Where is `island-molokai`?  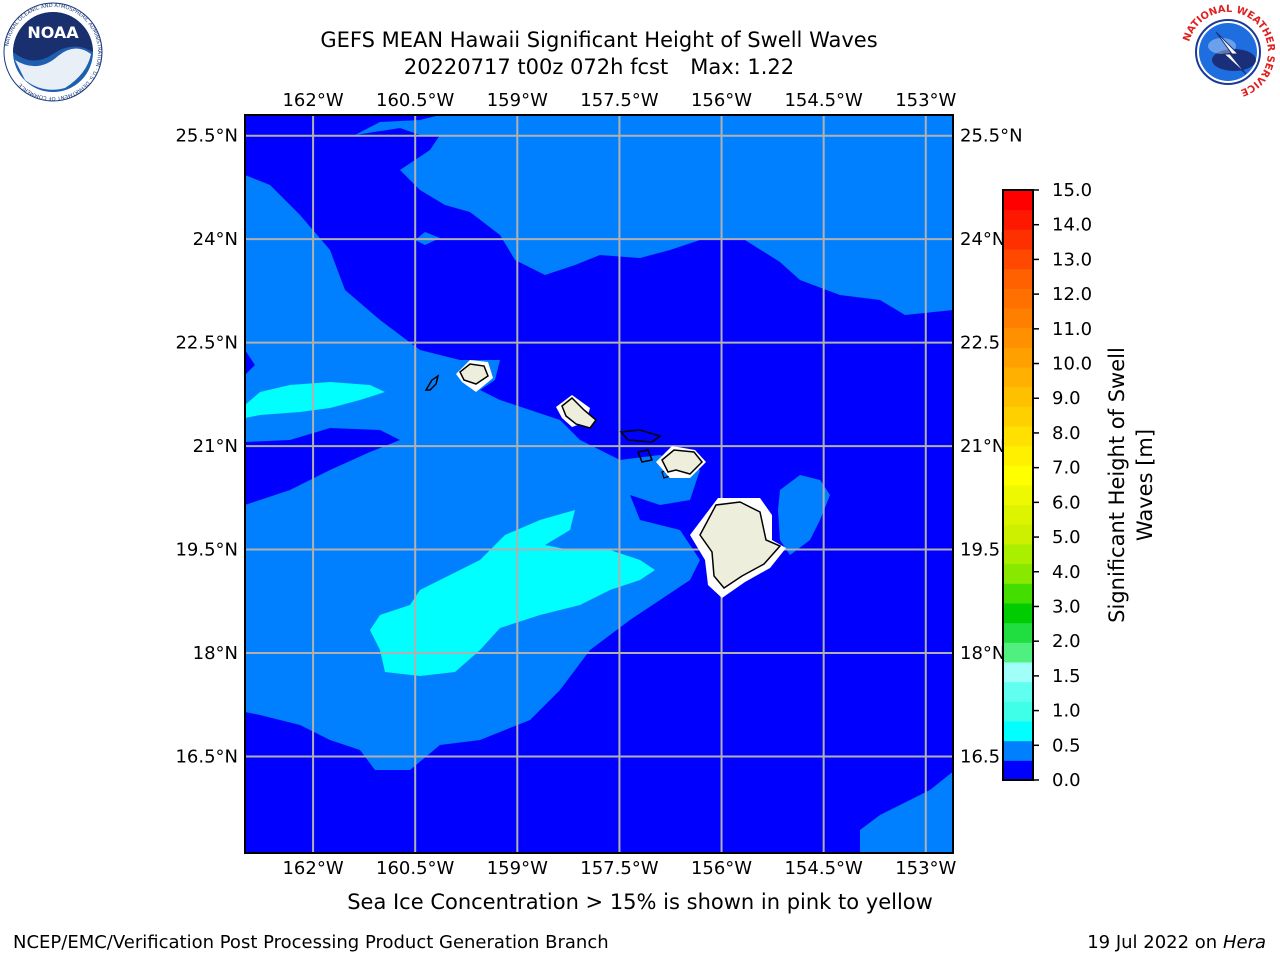 island-molokai is located at coordinates (640, 436).